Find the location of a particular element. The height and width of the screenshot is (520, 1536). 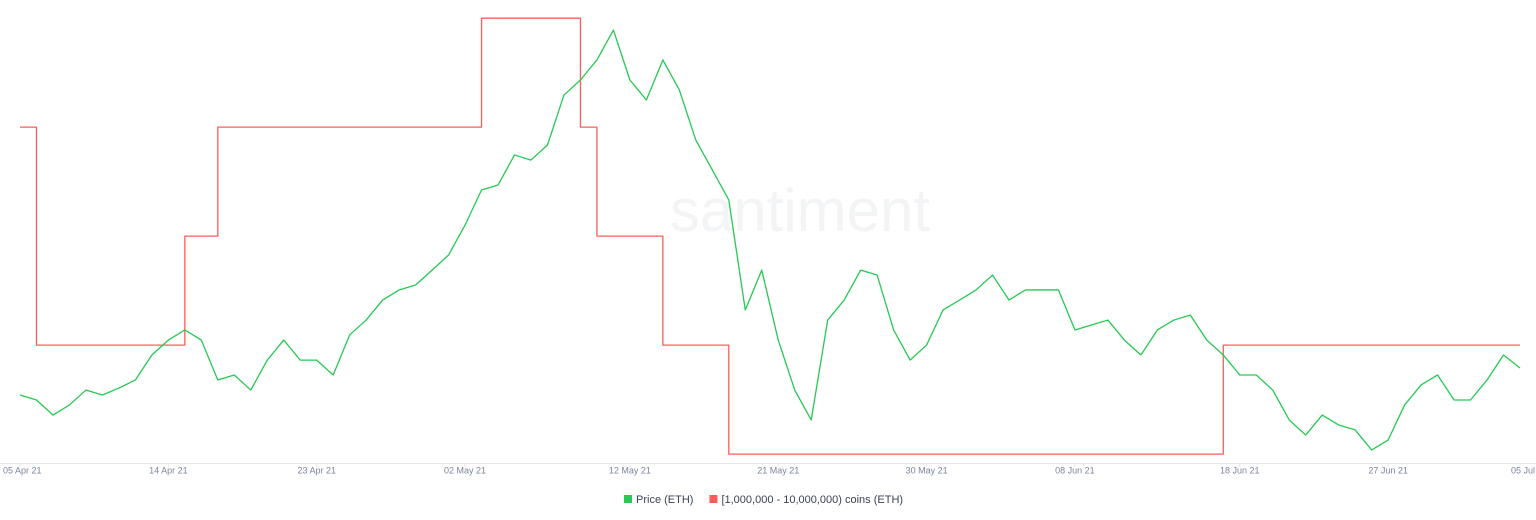

x-tick-label: 21 May 21 is located at coordinates (778, 470).